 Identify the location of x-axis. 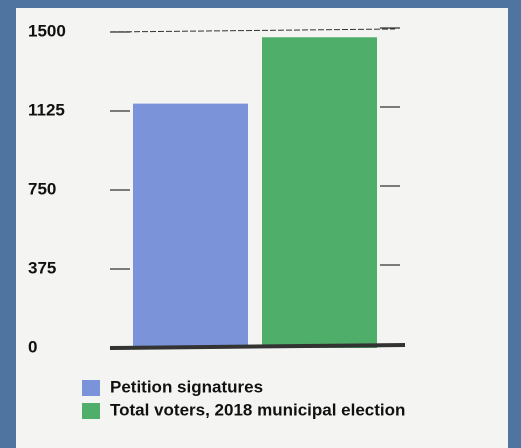
(257, 346).